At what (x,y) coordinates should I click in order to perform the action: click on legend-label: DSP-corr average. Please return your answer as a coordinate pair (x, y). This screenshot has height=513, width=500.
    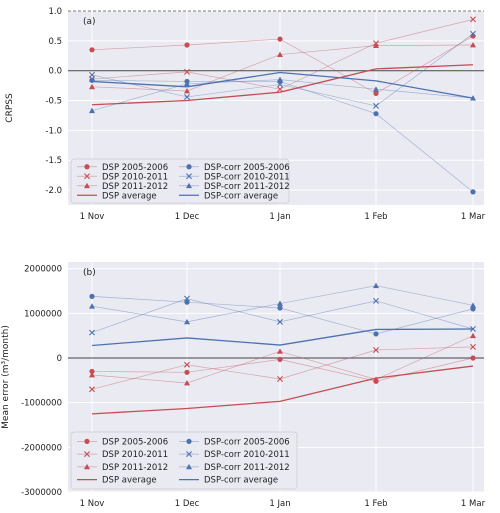
    Looking at the image, I should click on (241, 196).